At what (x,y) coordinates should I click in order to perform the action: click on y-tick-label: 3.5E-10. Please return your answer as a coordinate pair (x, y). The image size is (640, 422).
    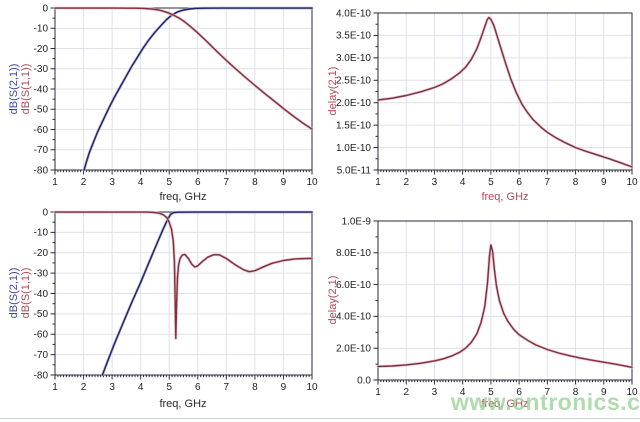
    Looking at the image, I should click on (353, 36).